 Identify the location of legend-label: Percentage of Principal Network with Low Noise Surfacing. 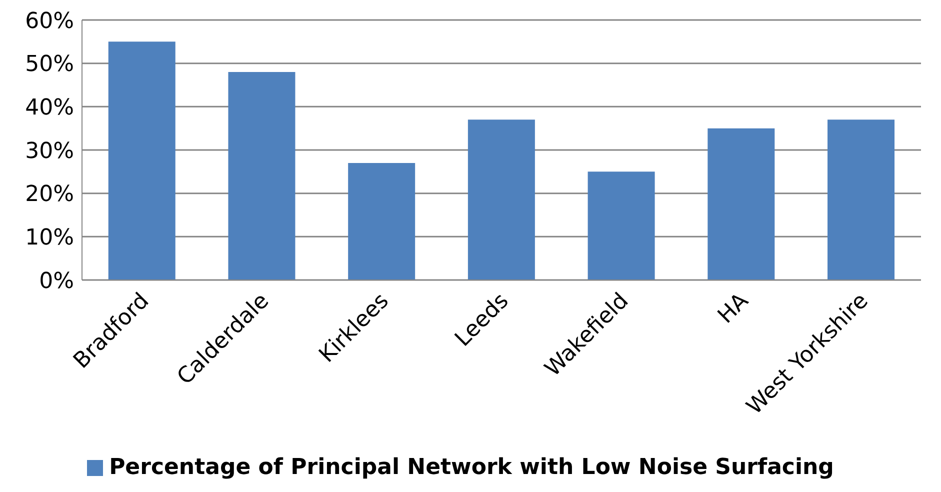
(471, 467).